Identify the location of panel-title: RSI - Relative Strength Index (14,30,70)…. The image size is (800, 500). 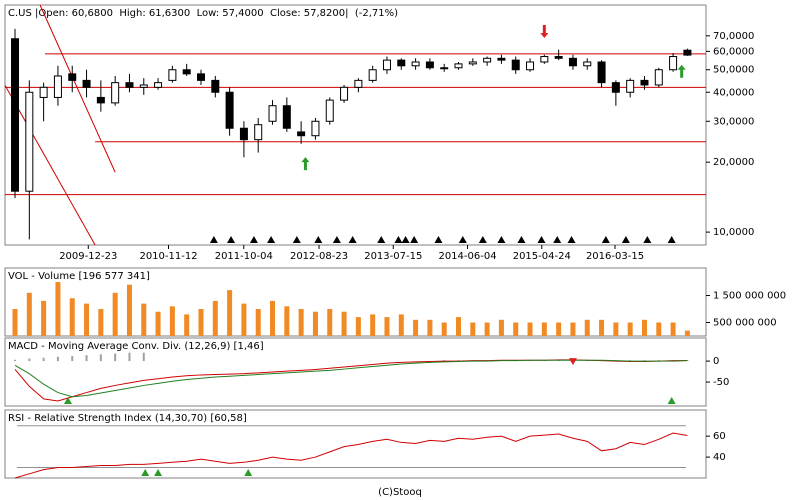
(127, 418).